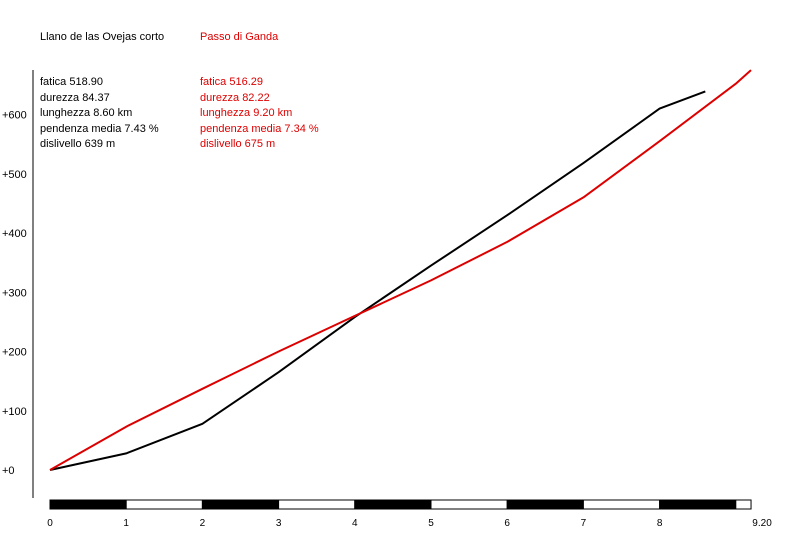  Describe the element at coordinates (231, 82) in the screenshot. I see `stat-fatica: fatica 516.29` at that location.